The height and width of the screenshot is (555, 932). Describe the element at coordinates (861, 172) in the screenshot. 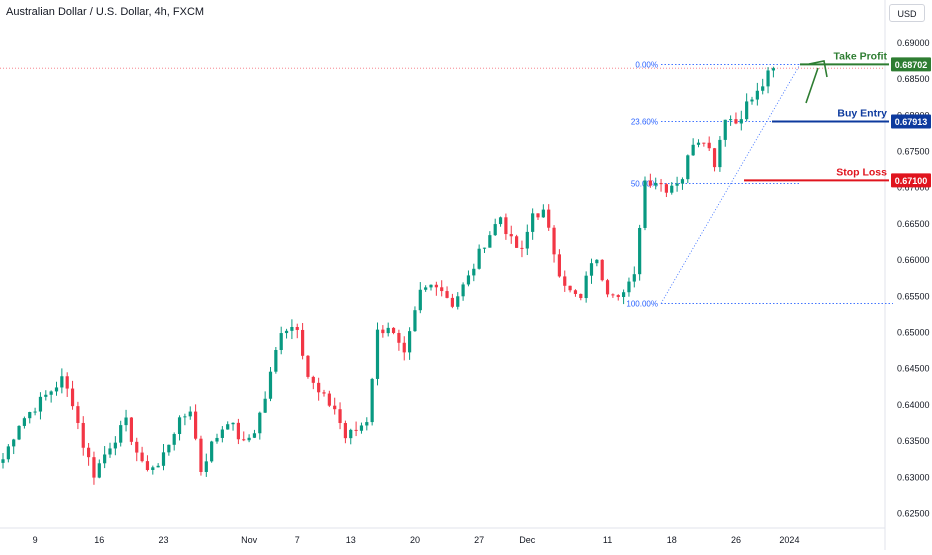

I see `trade-level-name: Stop Loss` at that location.